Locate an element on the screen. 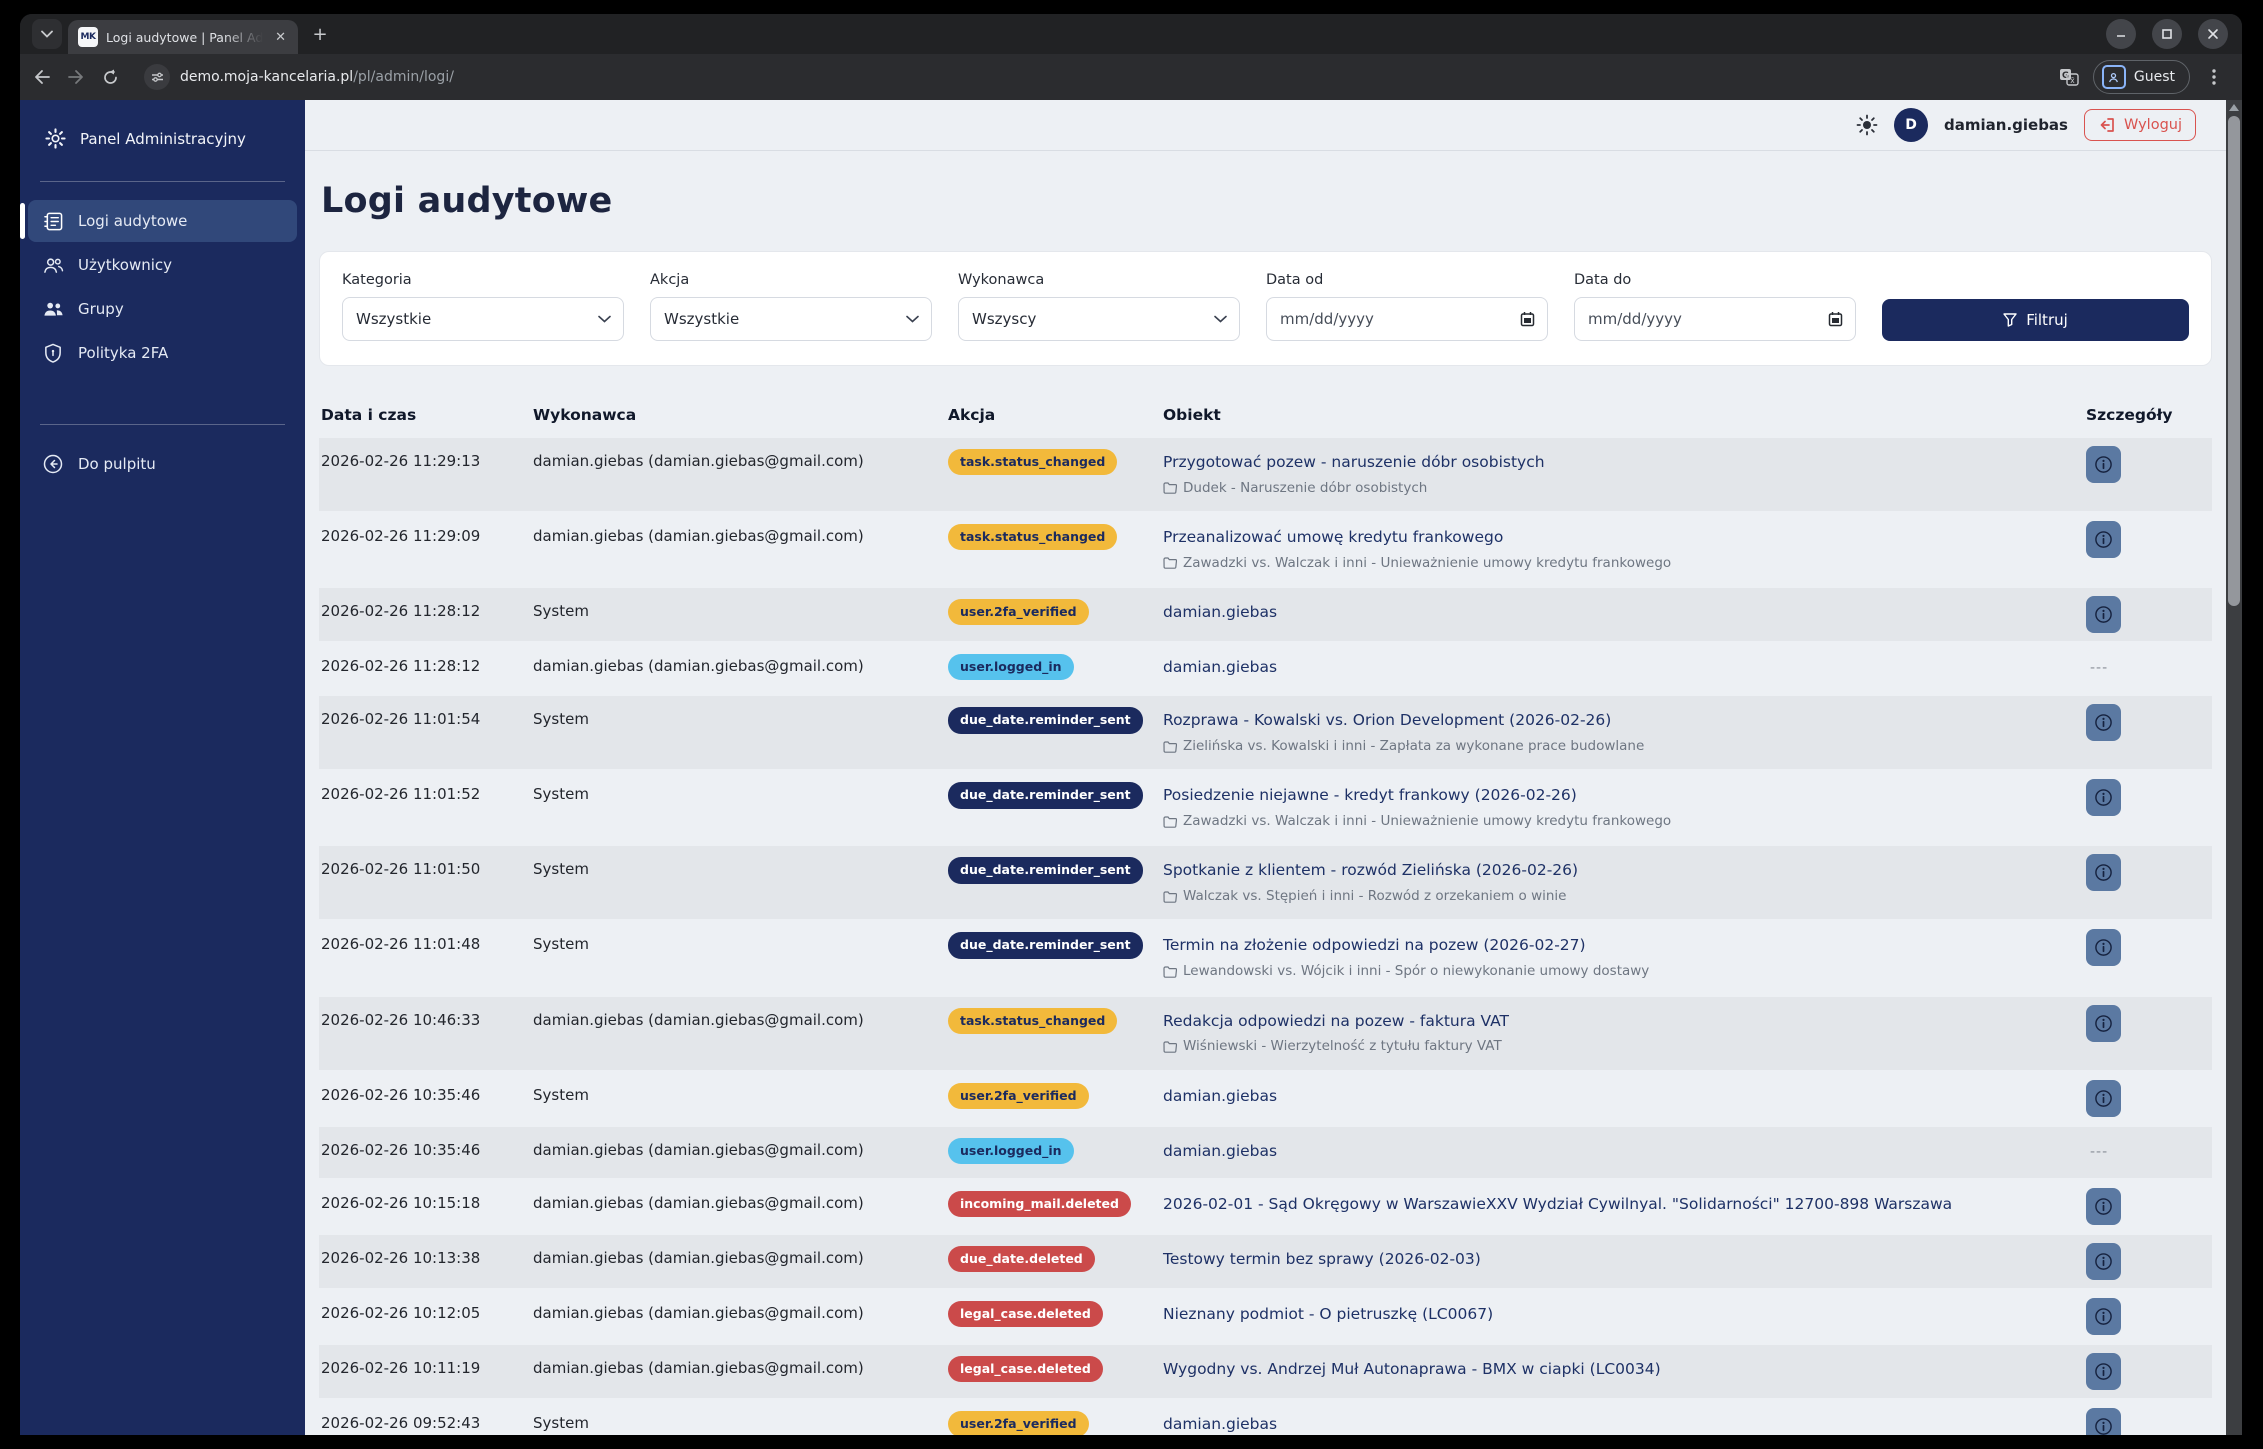  akcja-select: Wszystkie is located at coordinates (791, 319).